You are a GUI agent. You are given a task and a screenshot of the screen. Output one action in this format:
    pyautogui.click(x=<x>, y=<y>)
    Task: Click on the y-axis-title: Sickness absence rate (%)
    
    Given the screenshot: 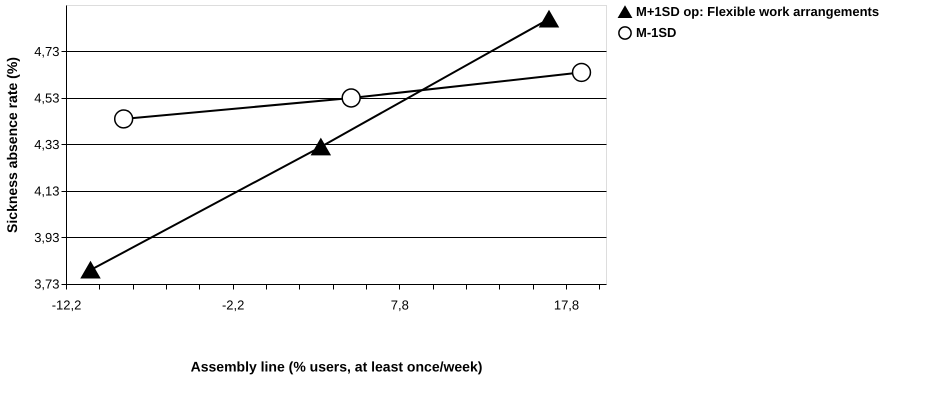 What is the action you would take?
    pyautogui.click(x=12, y=145)
    